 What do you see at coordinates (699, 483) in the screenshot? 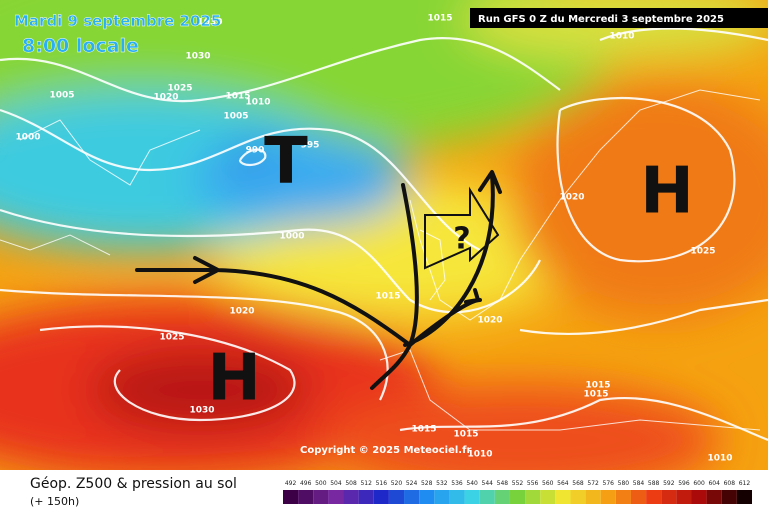
I see `scale-label: 600` at bounding box center [699, 483].